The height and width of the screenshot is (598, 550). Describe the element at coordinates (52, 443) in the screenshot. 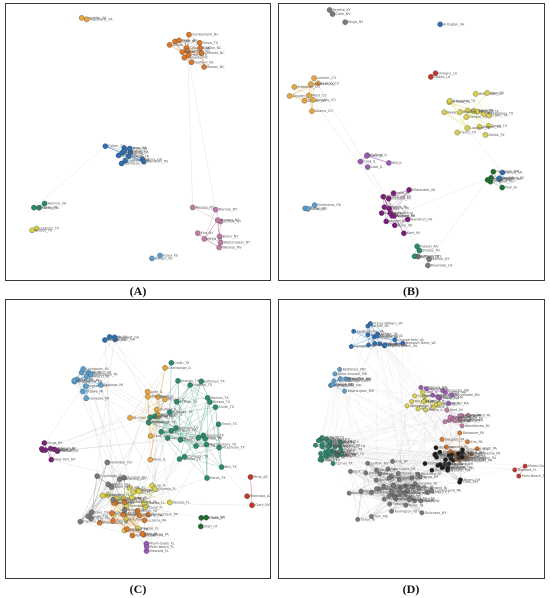

I see `graph-node: Kings_NY` at that location.